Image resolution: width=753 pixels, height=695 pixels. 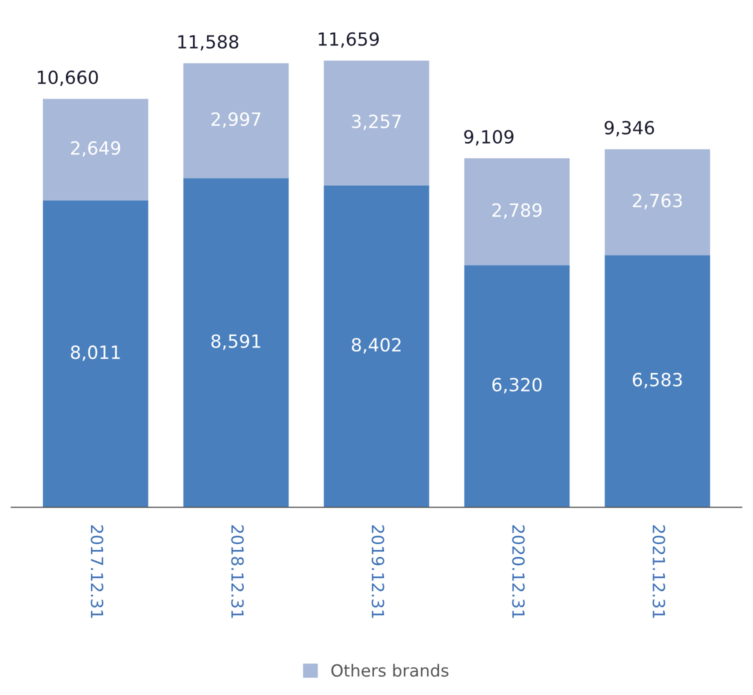 I want to click on total-label: 10,660, so click(x=68, y=78).